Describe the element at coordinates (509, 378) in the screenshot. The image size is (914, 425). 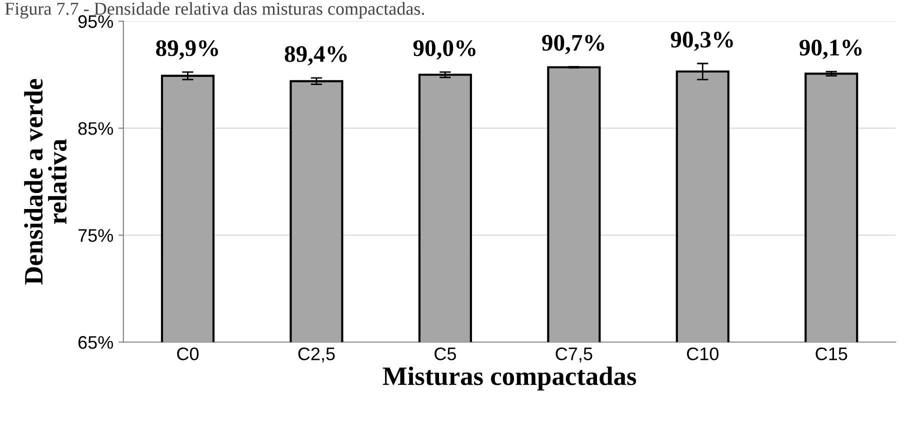
I see `x-axis-title: Misturas compactadas` at that location.